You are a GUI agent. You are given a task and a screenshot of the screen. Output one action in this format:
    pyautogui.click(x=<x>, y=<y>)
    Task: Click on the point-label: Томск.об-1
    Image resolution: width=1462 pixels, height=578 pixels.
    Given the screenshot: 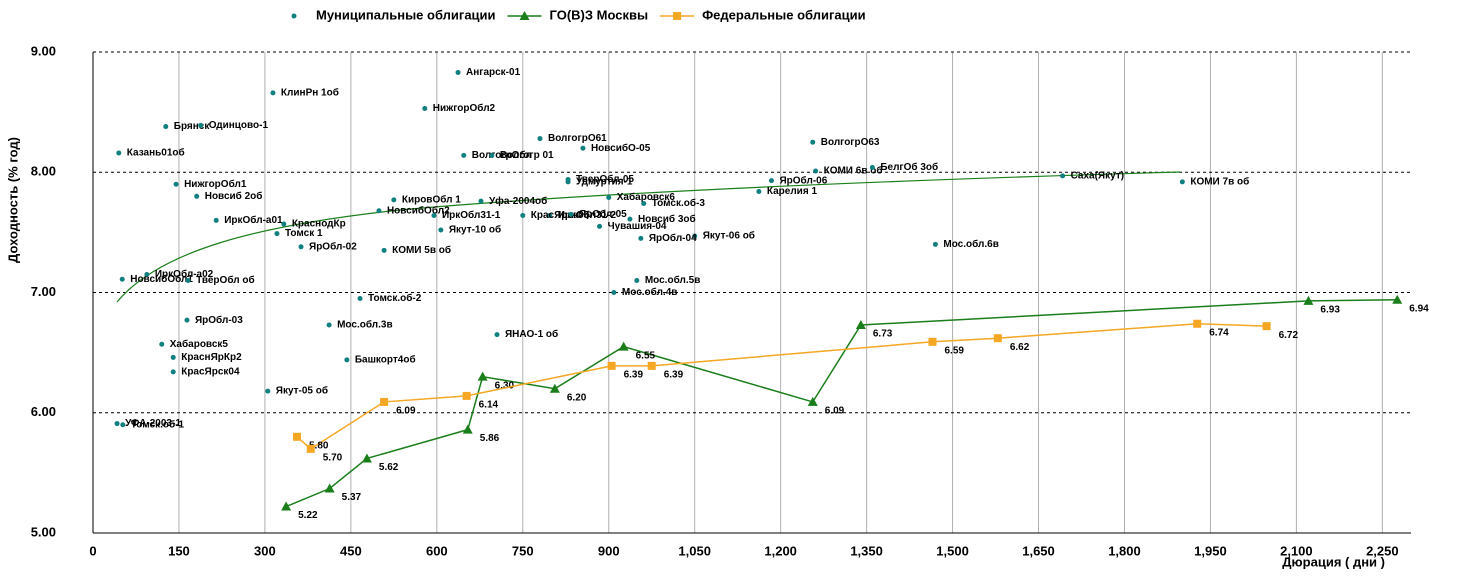 What is the action you would take?
    pyautogui.click(x=158, y=424)
    